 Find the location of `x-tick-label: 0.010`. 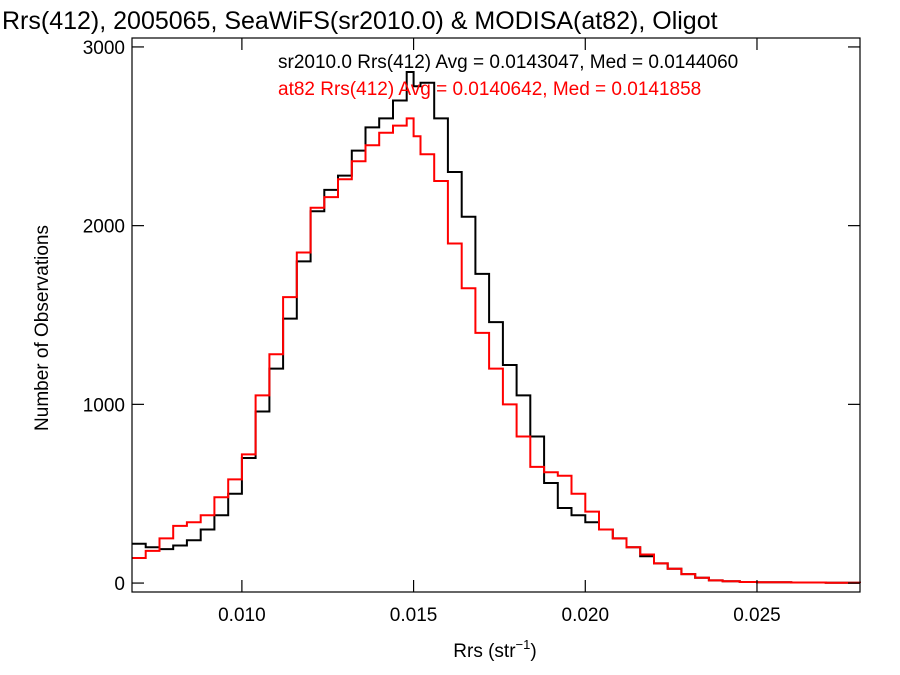

x-tick-label: 0.010 is located at coordinates (242, 615).